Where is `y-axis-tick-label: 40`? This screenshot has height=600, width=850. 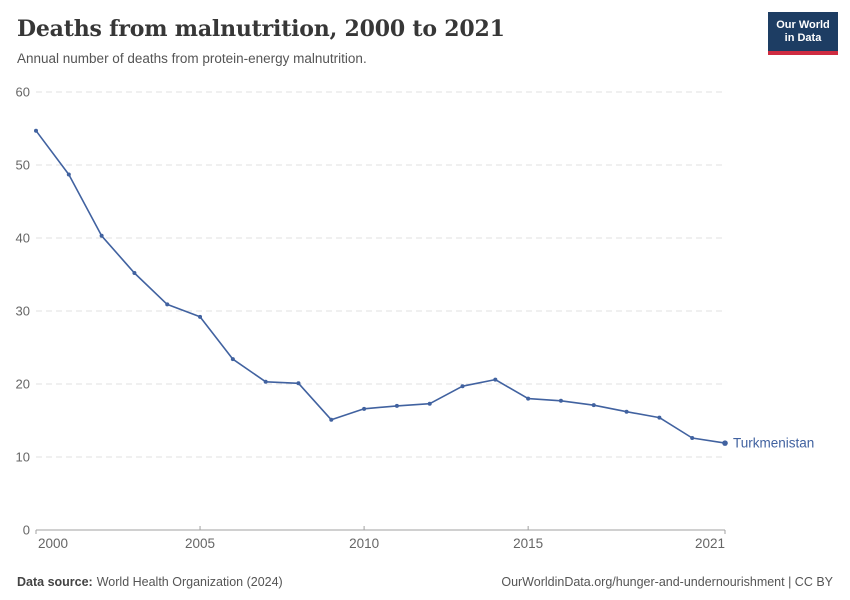
y-axis-tick-label: 40 is located at coordinates (23, 238).